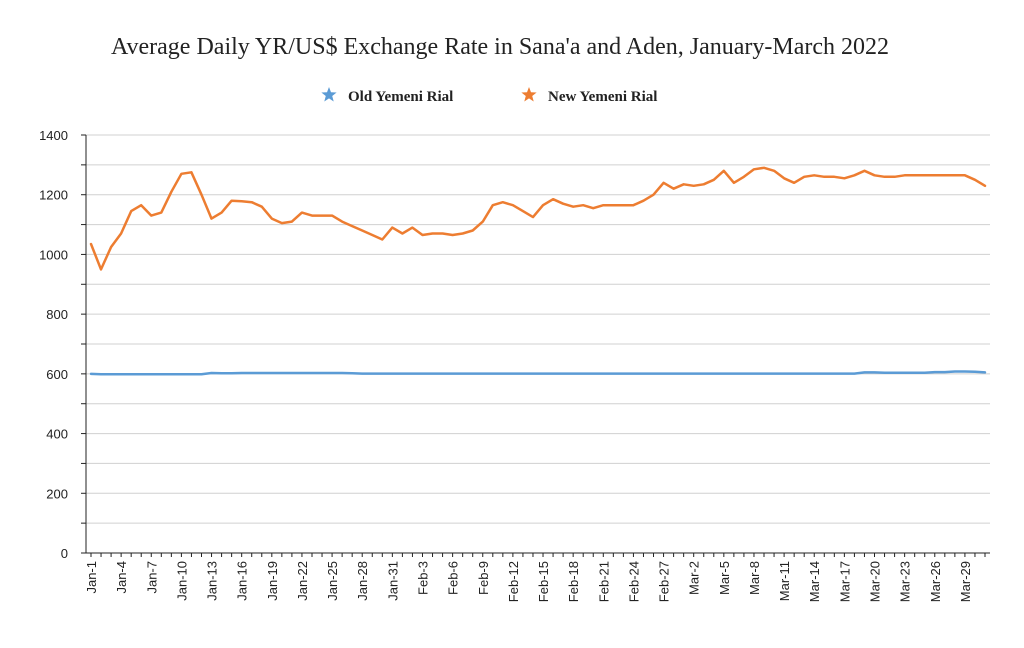  Describe the element at coordinates (483, 578) in the screenshot. I see `x-tick-label: Feb-9` at that location.